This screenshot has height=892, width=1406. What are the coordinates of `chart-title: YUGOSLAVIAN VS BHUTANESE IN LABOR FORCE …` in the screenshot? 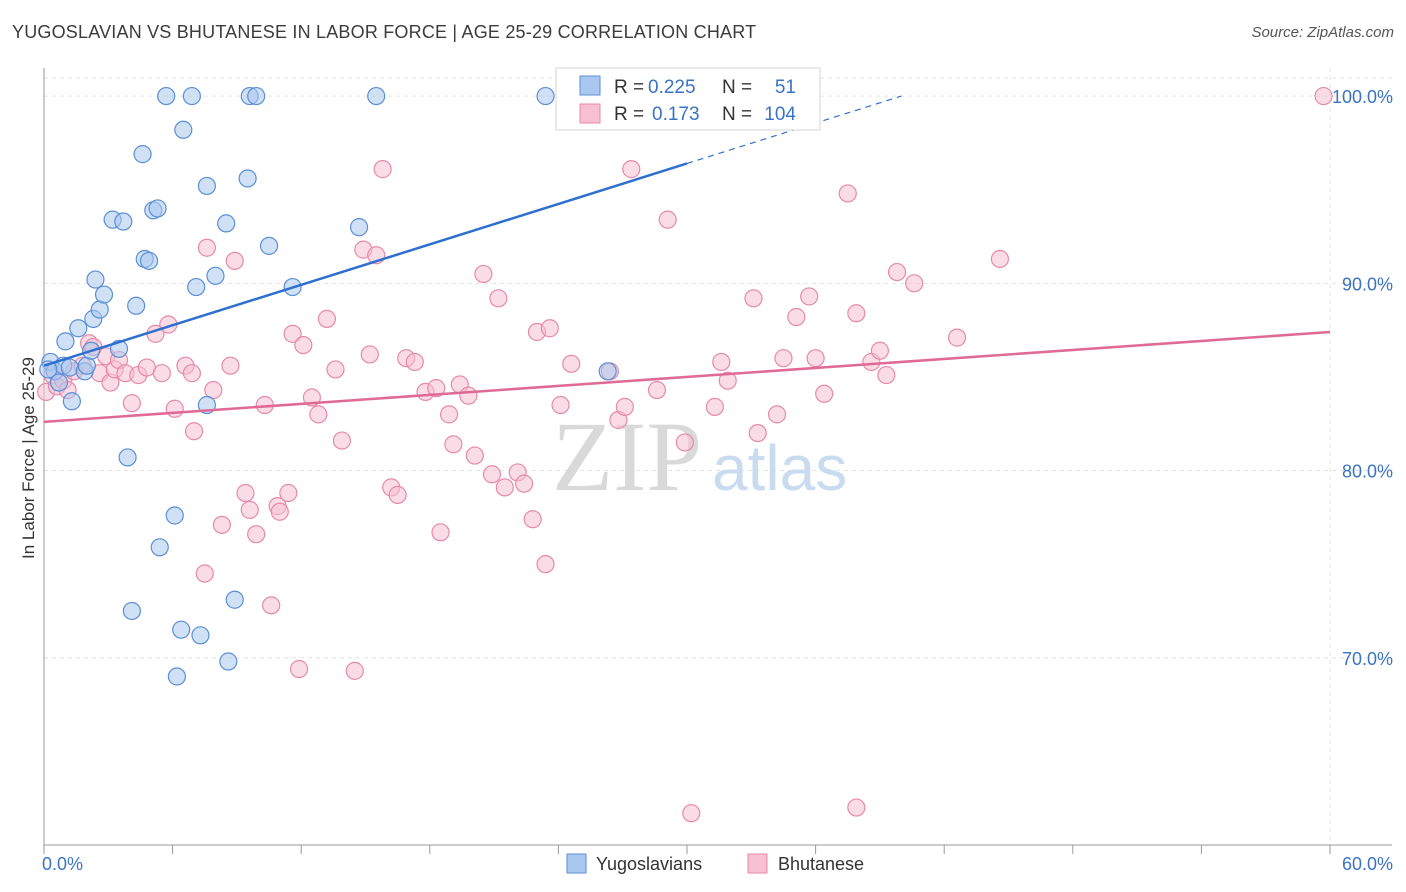 It's located at (384, 32).